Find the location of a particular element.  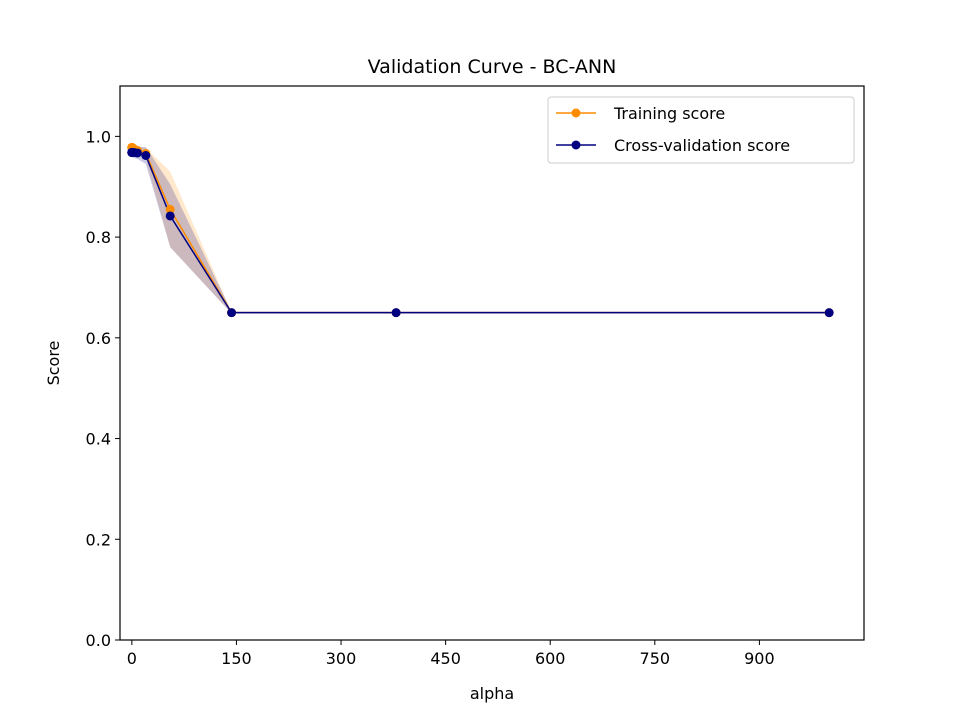

y-tick-label: 0.6 is located at coordinates (98, 338).